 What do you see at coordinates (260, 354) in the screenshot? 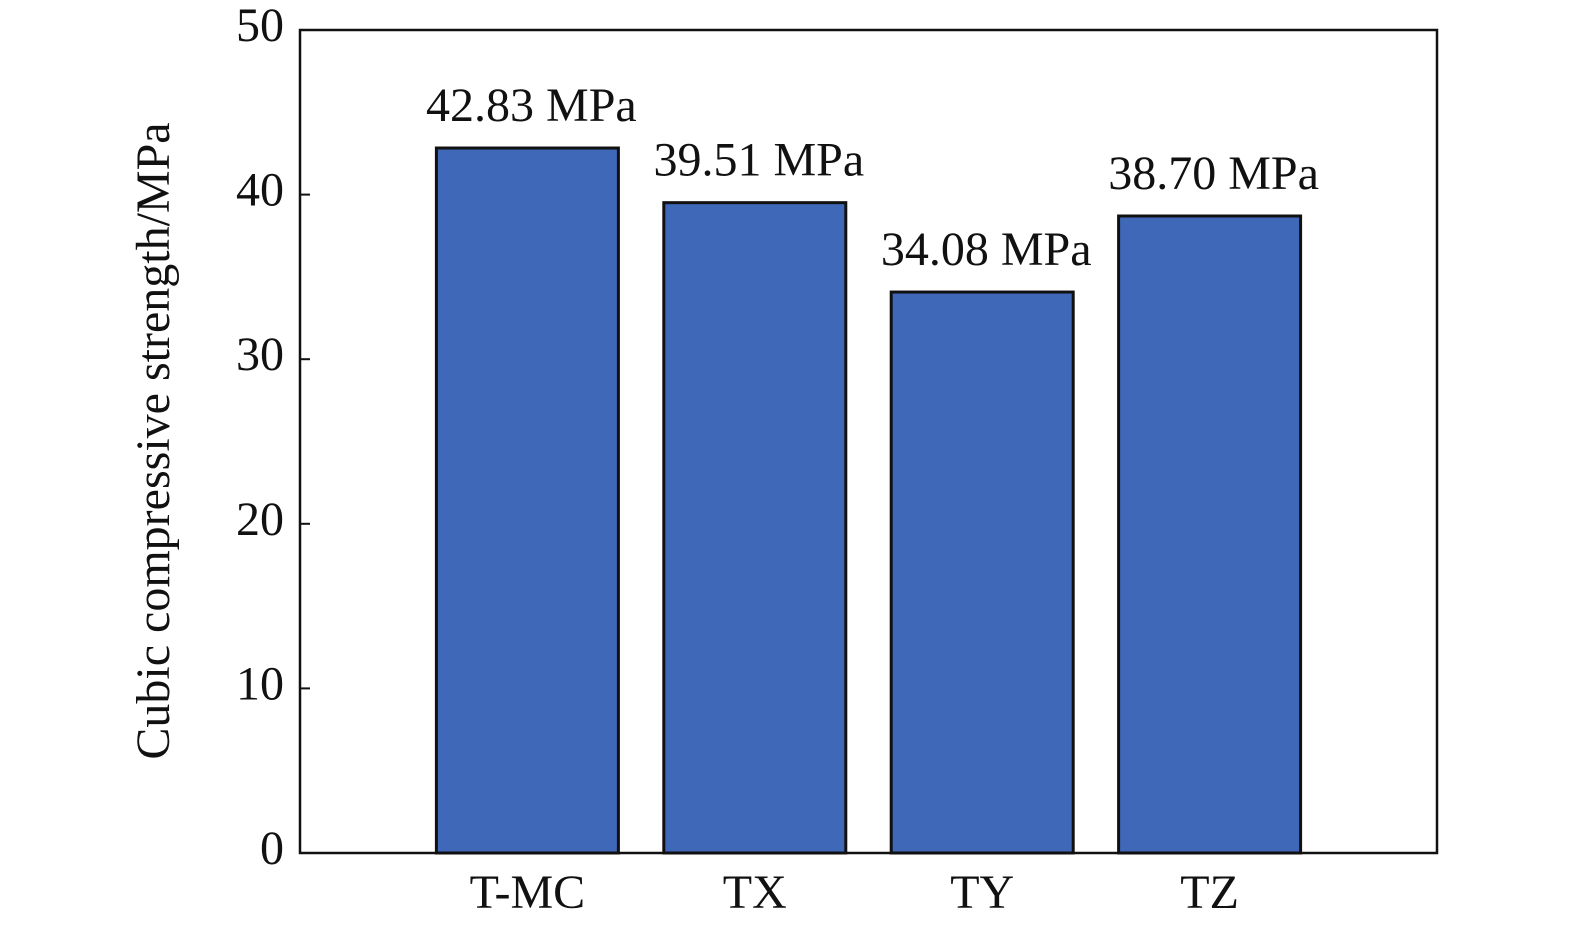
I see `y-tick-label: 30` at bounding box center [260, 354].